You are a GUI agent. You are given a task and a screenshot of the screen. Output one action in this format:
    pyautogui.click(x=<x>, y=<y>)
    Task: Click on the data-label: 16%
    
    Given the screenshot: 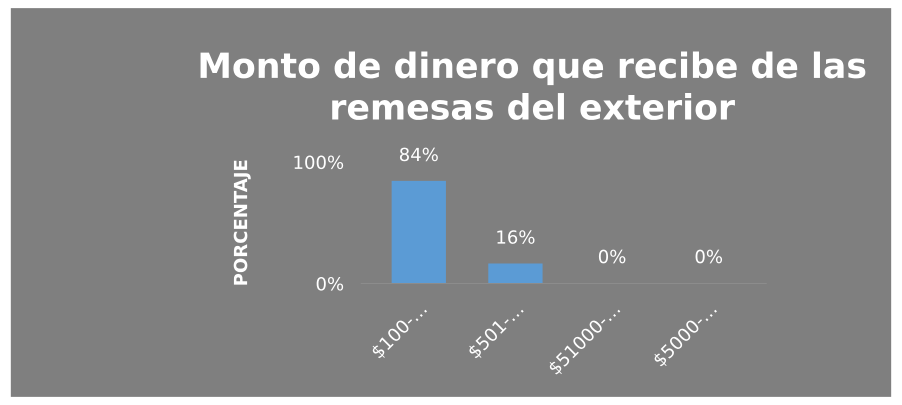 What is the action you would take?
    pyautogui.click(x=515, y=237)
    